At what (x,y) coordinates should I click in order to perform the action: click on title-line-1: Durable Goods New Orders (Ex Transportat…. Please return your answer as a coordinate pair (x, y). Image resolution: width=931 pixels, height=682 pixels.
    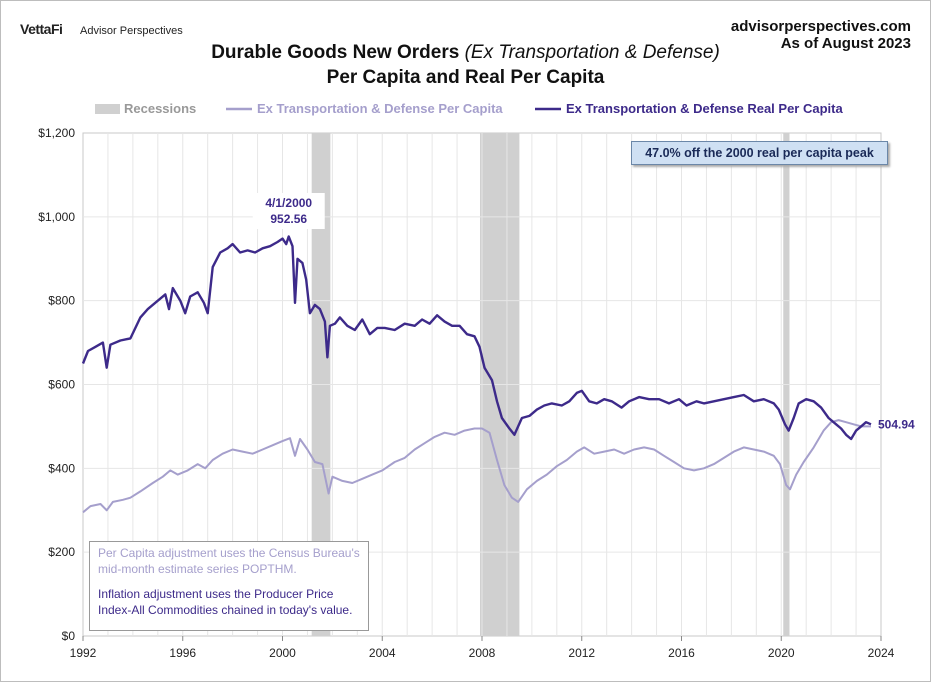
    Looking at the image, I should click on (465, 52).